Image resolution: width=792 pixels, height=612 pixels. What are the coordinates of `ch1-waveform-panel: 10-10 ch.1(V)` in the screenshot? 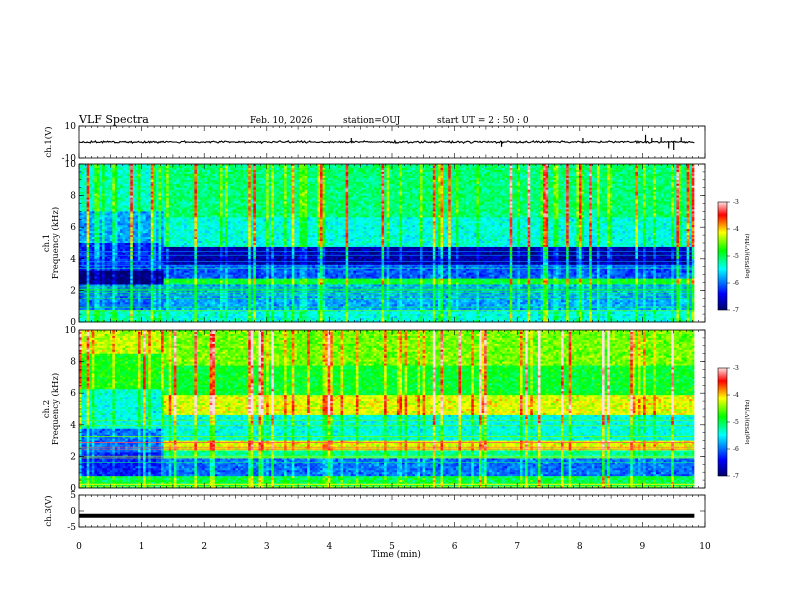 It's located at (374, 143).